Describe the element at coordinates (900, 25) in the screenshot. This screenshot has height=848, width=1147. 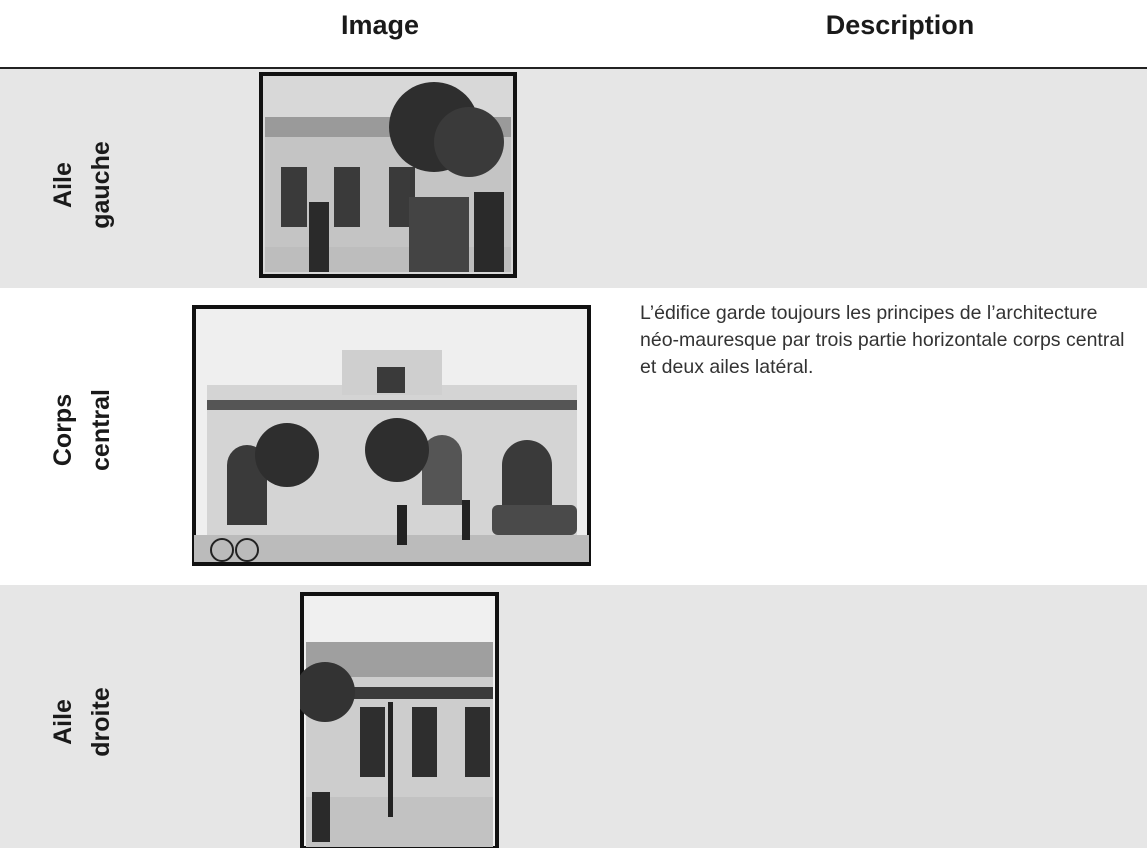
I see `column-header: Description` at that location.